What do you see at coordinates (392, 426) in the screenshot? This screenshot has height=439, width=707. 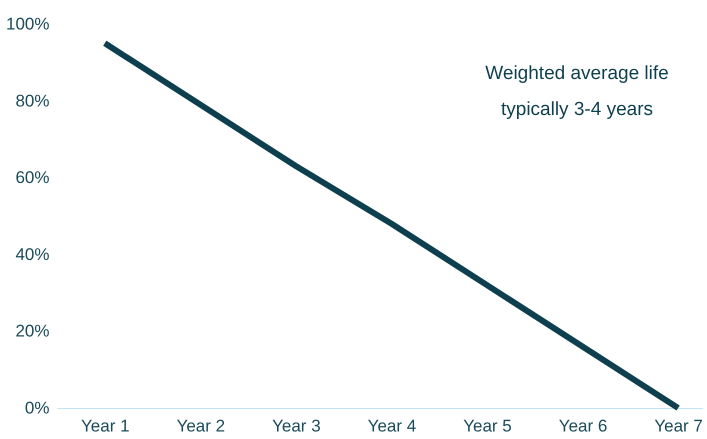 I see `x-tick-label: Year 4` at bounding box center [392, 426].